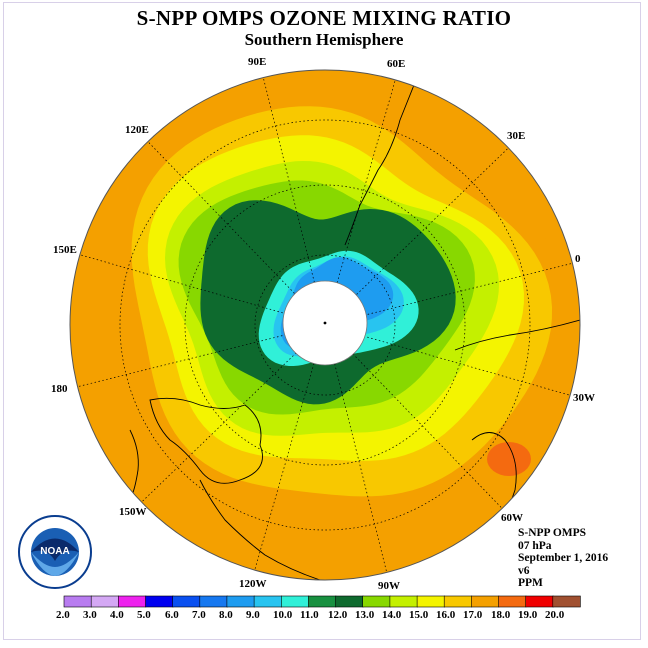  What do you see at coordinates (516, 136) in the screenshot?
I see `longitude-label: 30E` at bounding box center [516, 136].